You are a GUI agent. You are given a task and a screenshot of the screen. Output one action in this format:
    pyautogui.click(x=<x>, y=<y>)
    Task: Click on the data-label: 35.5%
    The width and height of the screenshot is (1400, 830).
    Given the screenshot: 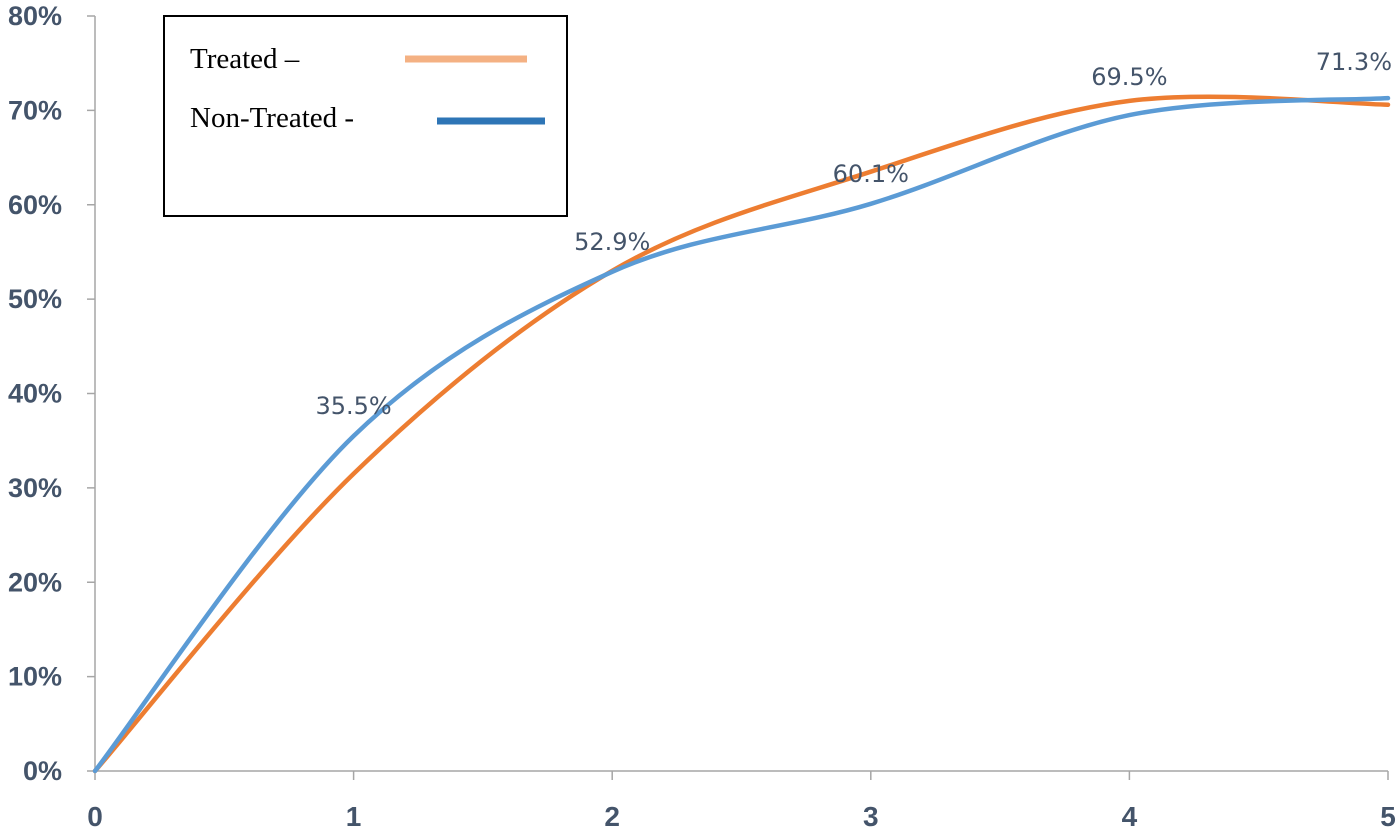 What is the action you would take?
    pyautogui.click(x=353, y=406)
    